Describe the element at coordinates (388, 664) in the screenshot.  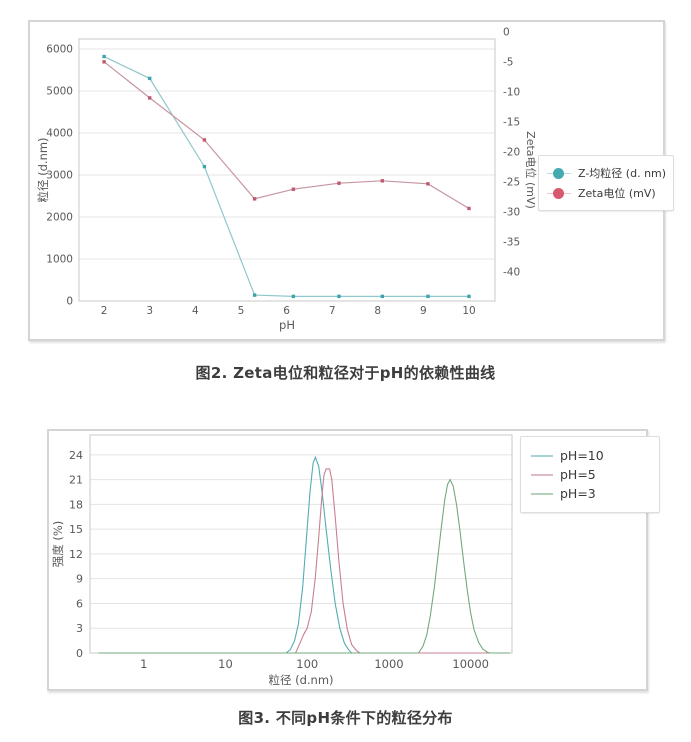
I see `x-tick-label: 1000` at that location.